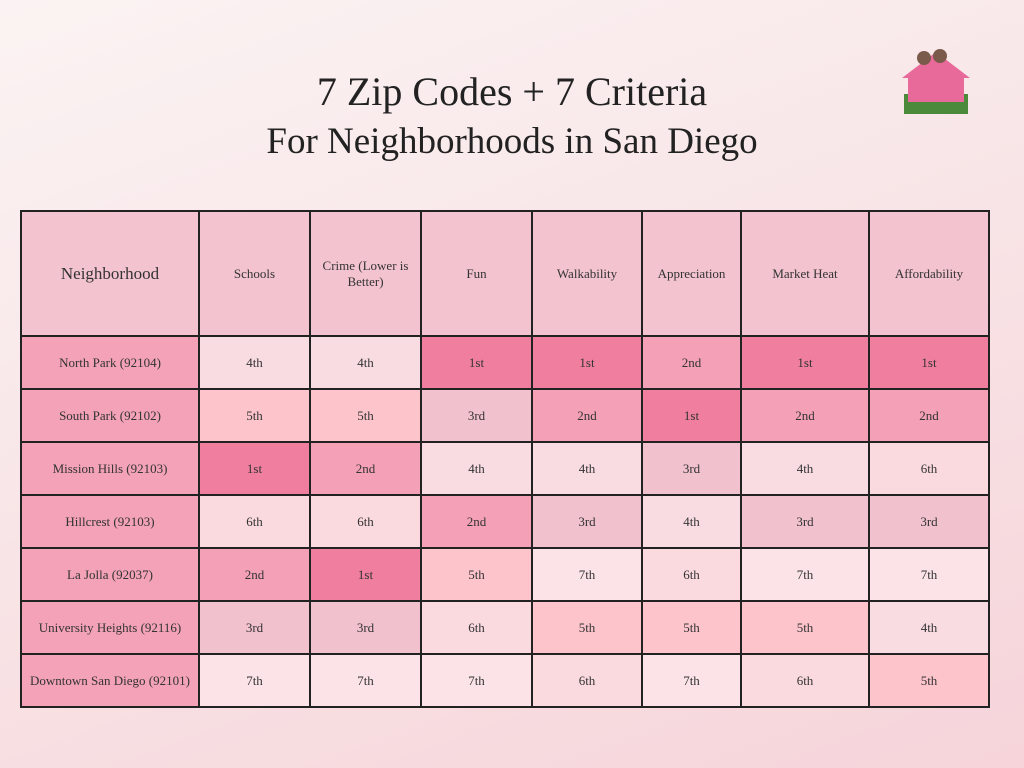 The width and height of the screenshot is (1024, 768). I want to click on neighborhood-cell: Hillcrest (92103), so click(110, 521).